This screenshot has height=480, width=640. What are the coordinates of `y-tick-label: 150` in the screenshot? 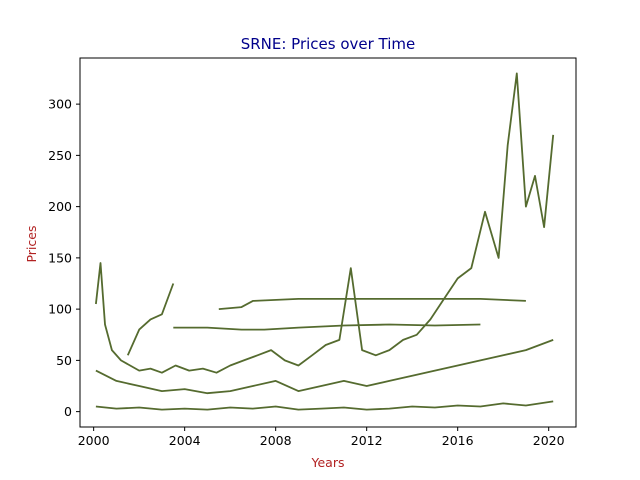 It's located at (60, 257).